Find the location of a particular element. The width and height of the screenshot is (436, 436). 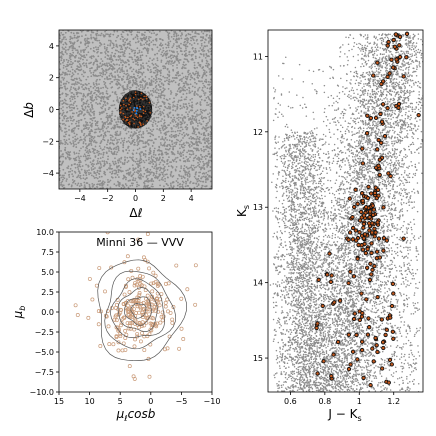

vpd-ytick-label: 7.5 is located at coordinates (47, 252).